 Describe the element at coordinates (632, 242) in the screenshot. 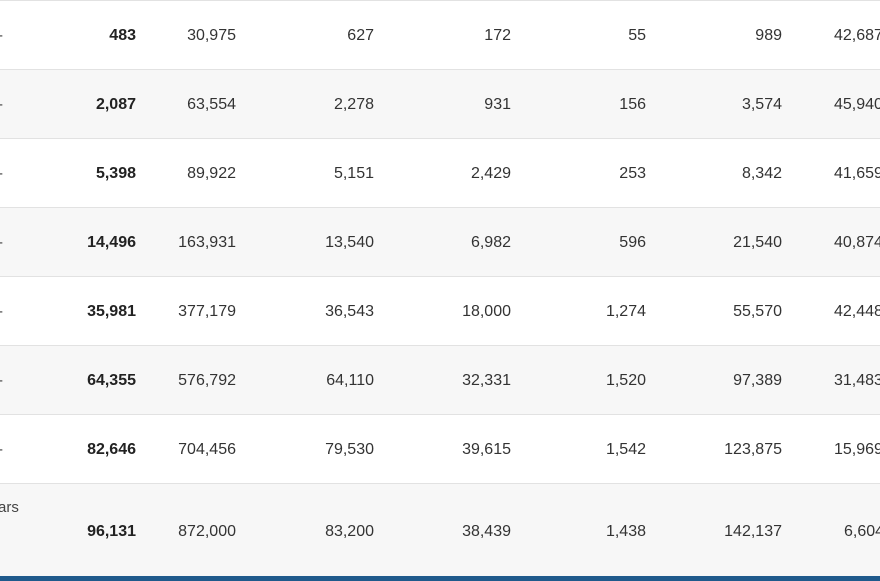

I see `cell-col5: 596` at that location.